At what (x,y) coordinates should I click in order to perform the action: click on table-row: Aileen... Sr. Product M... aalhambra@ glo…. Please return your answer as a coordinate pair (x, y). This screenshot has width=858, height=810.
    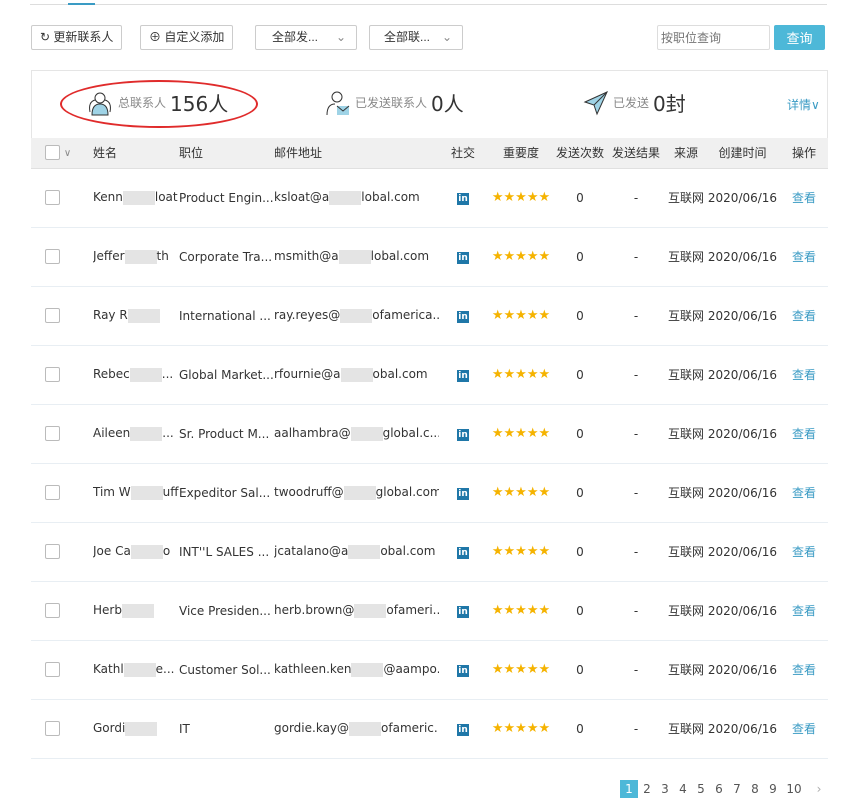
    Looking at the image, I should click on (429, 434).